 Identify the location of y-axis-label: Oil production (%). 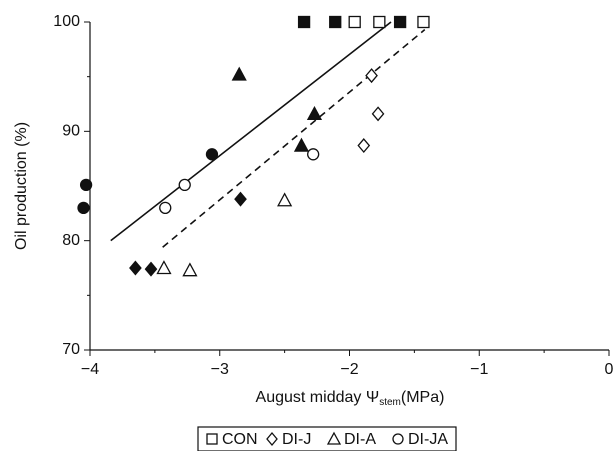
(21, 186).